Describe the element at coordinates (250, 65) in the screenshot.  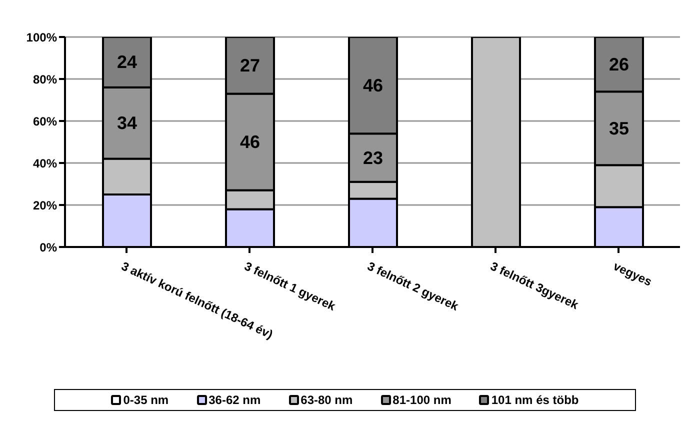
I see `data-label: 27` at that location.